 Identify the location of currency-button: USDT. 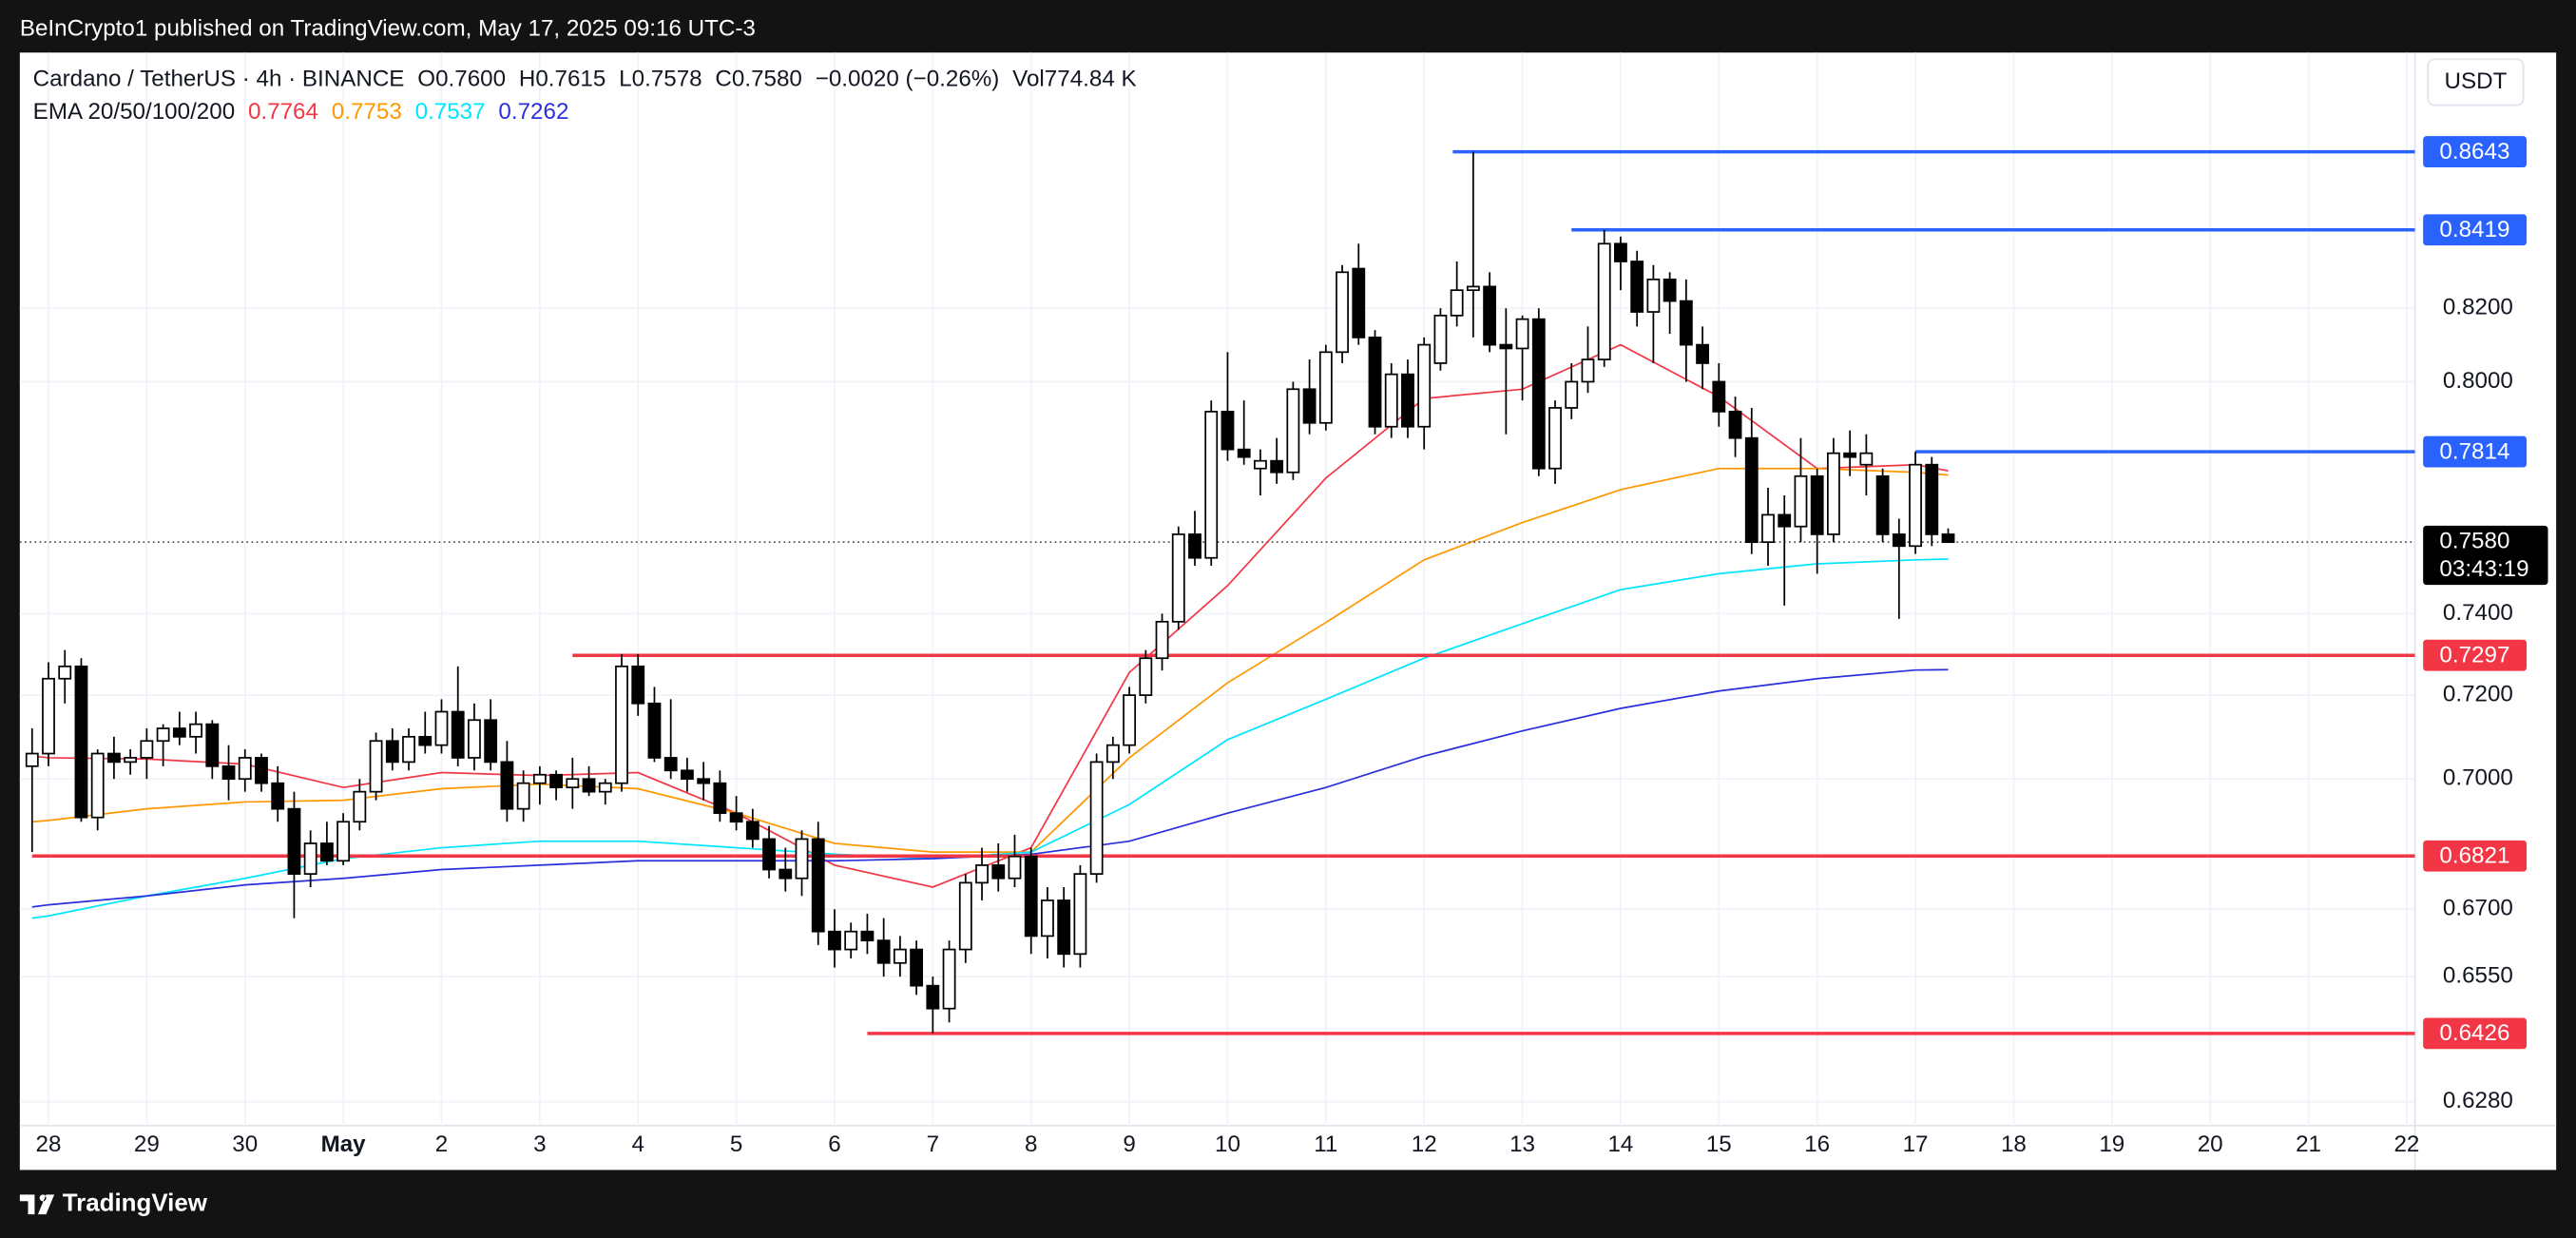
(2476, 82).